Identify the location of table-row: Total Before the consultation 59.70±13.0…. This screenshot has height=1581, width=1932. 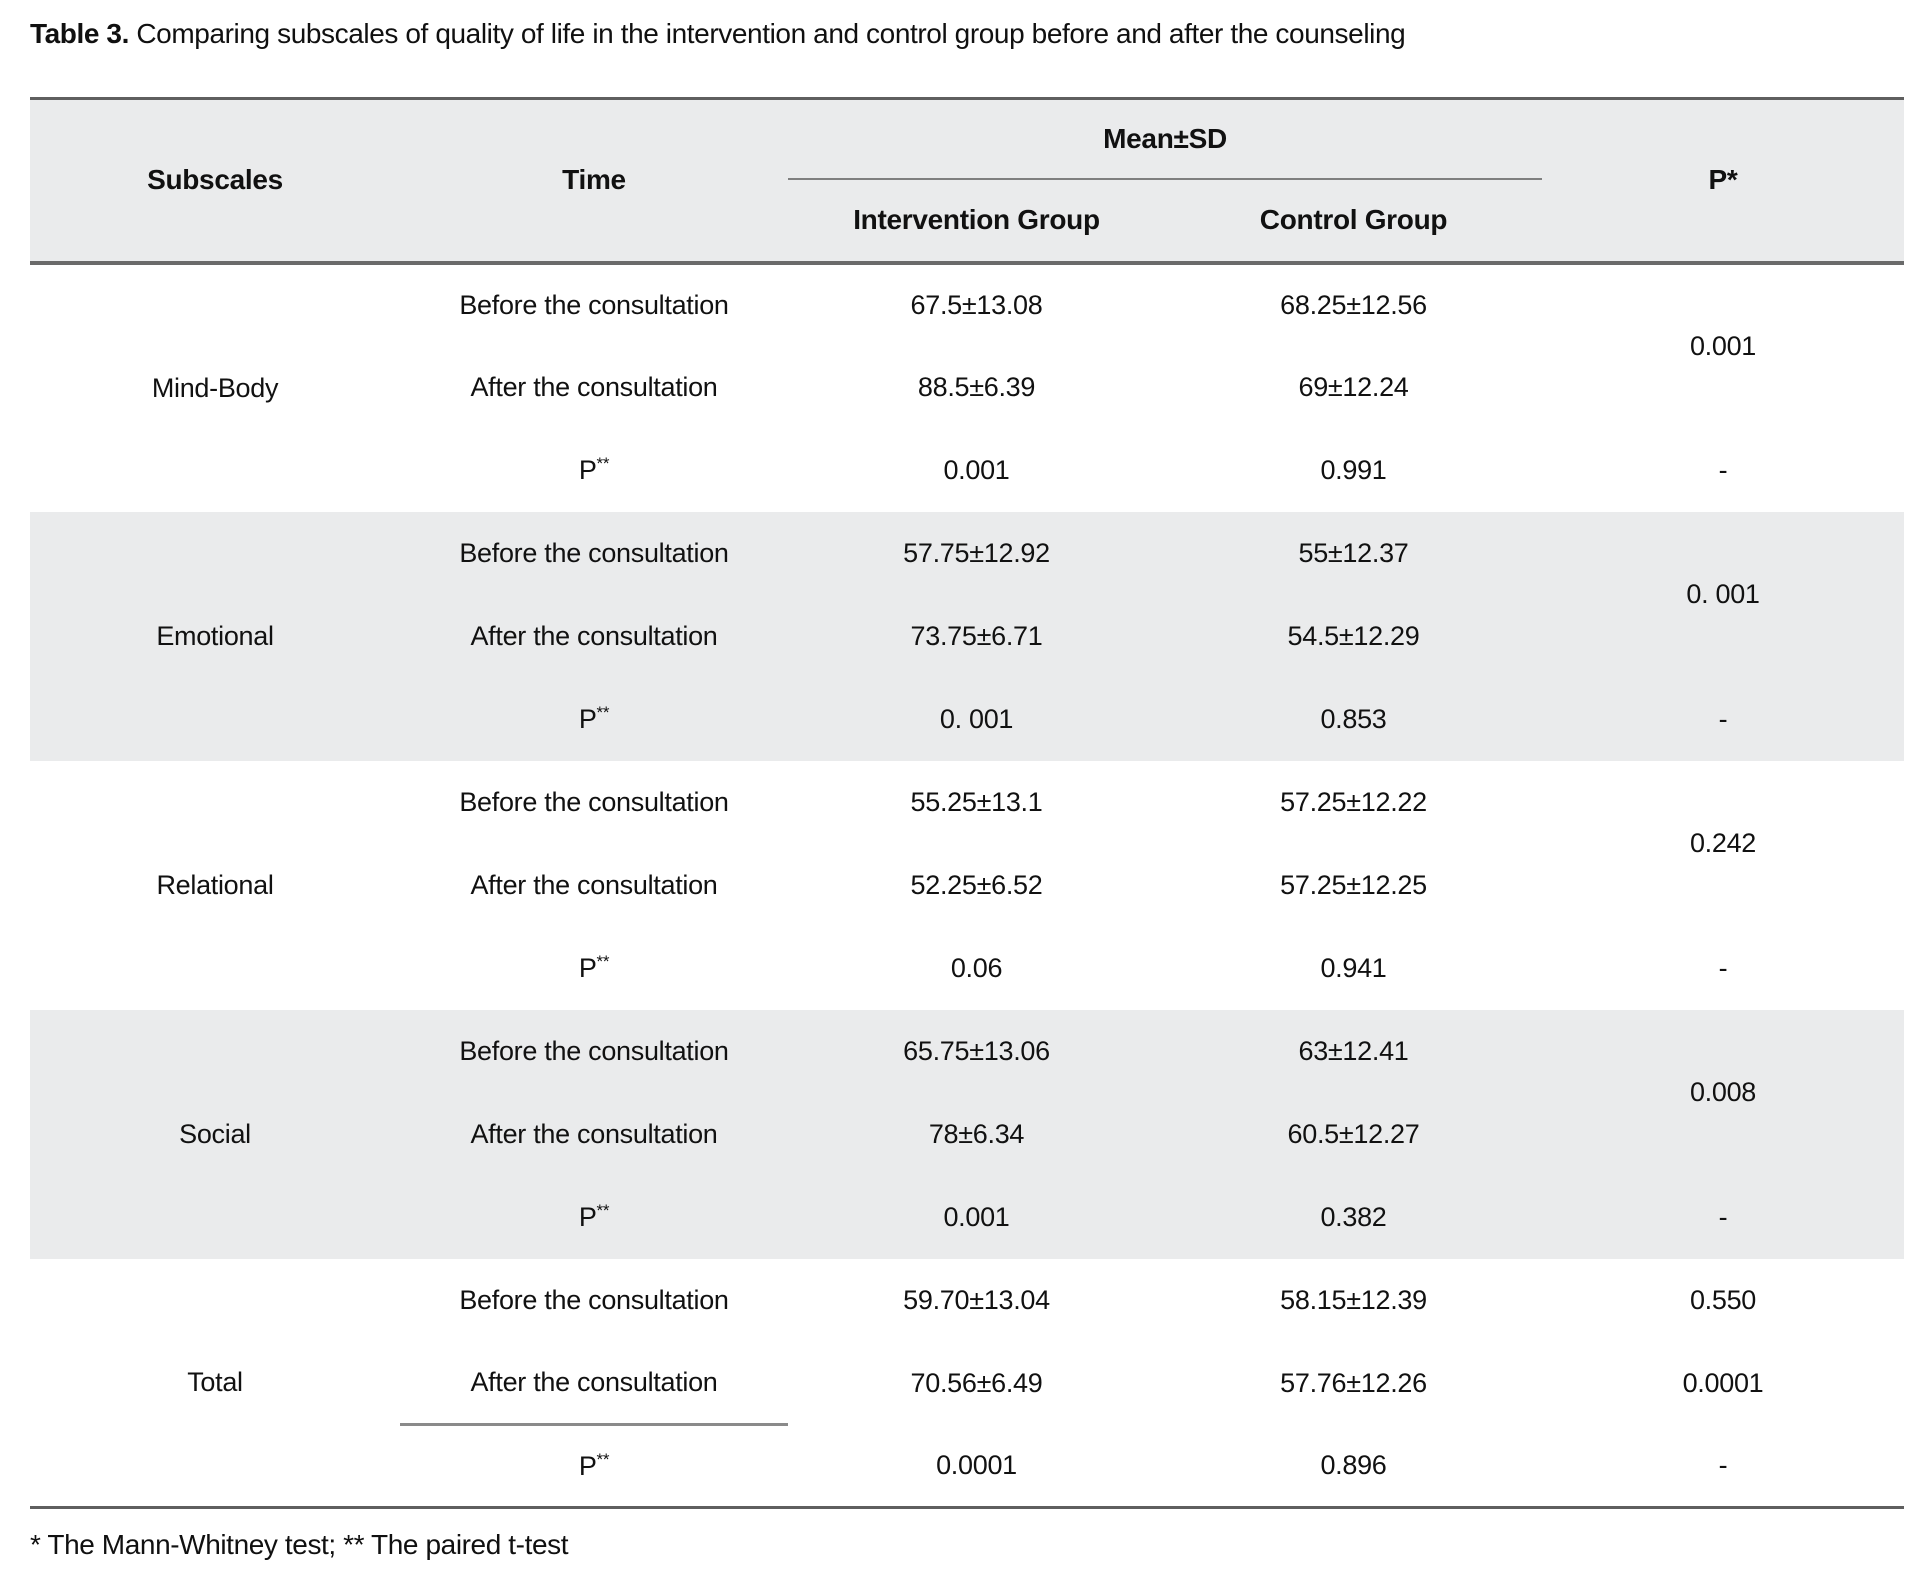
(967, 1328).